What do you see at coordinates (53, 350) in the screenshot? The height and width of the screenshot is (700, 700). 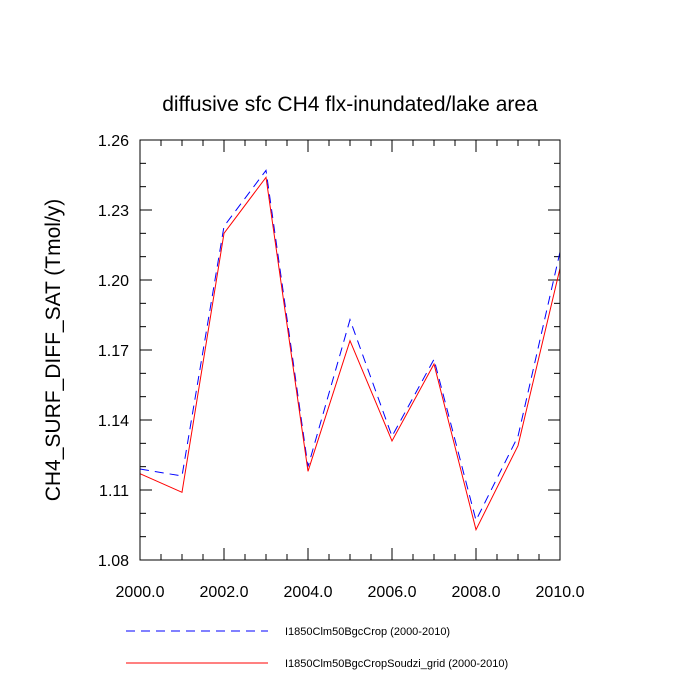 I see `y-axis-label: CH4_SURF_DIFF_SAT (Tmol/y)` at bounding box center [53, 350].